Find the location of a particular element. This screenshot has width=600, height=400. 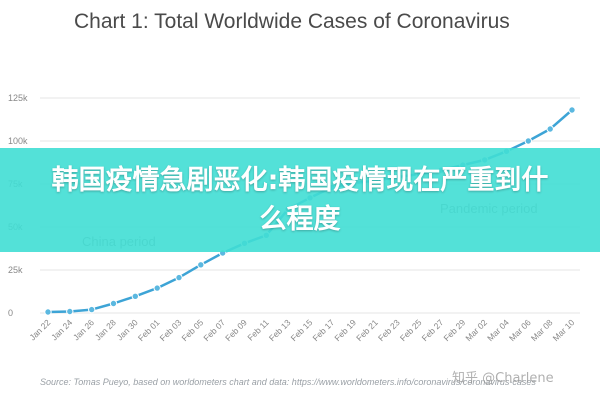

x-tick-label: Feb 19 is located at coordinates (345, 330).